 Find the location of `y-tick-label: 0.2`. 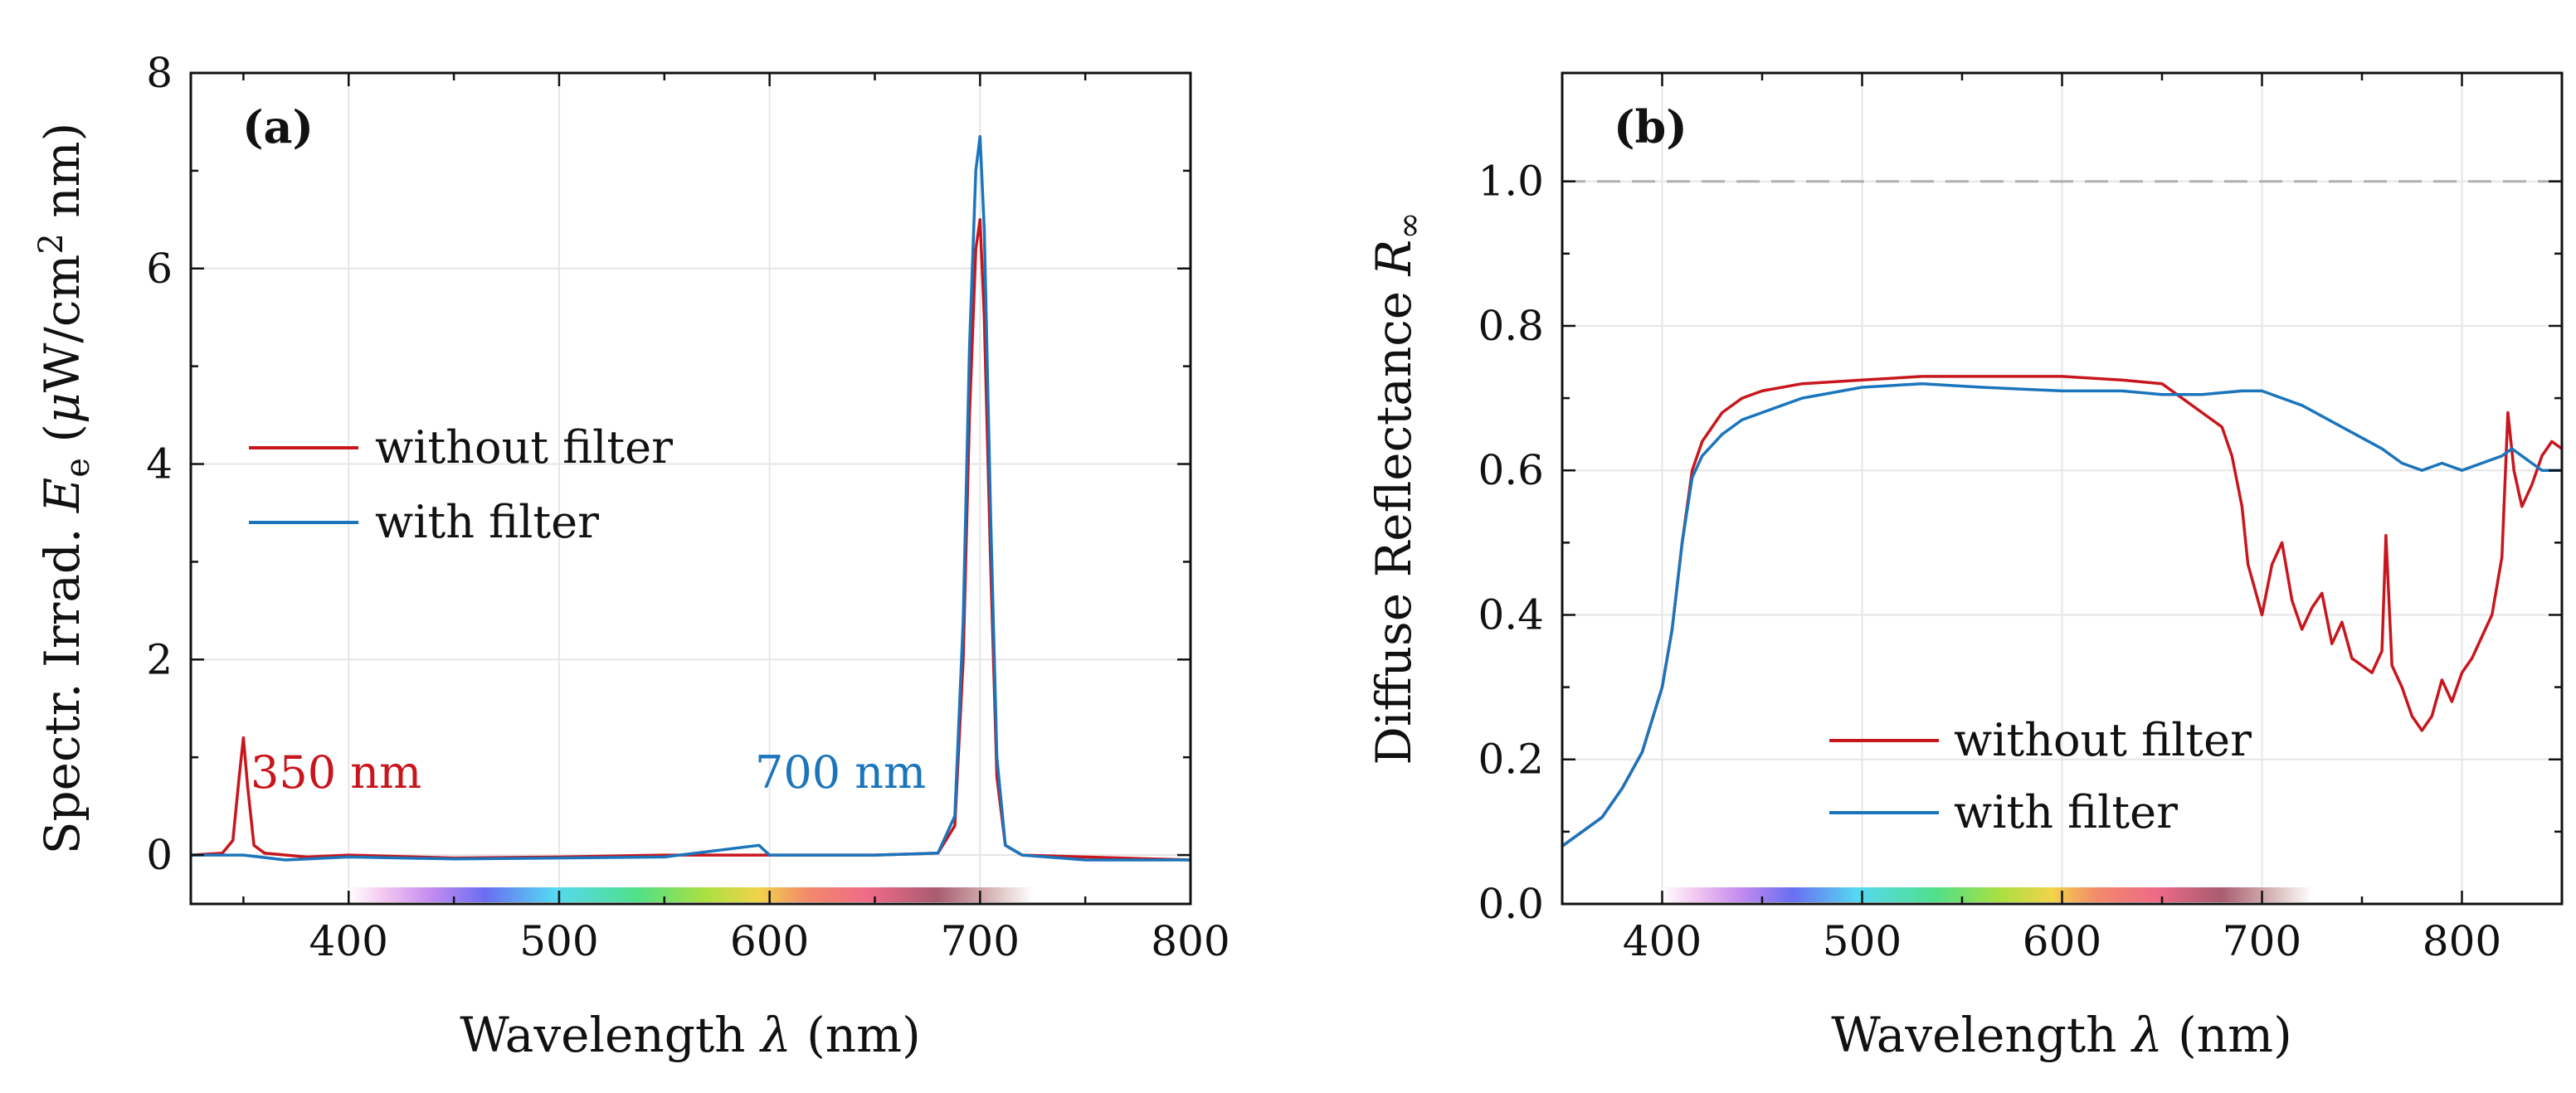

y-tick-label: 0.2 is located at coordinates (1511, 760).